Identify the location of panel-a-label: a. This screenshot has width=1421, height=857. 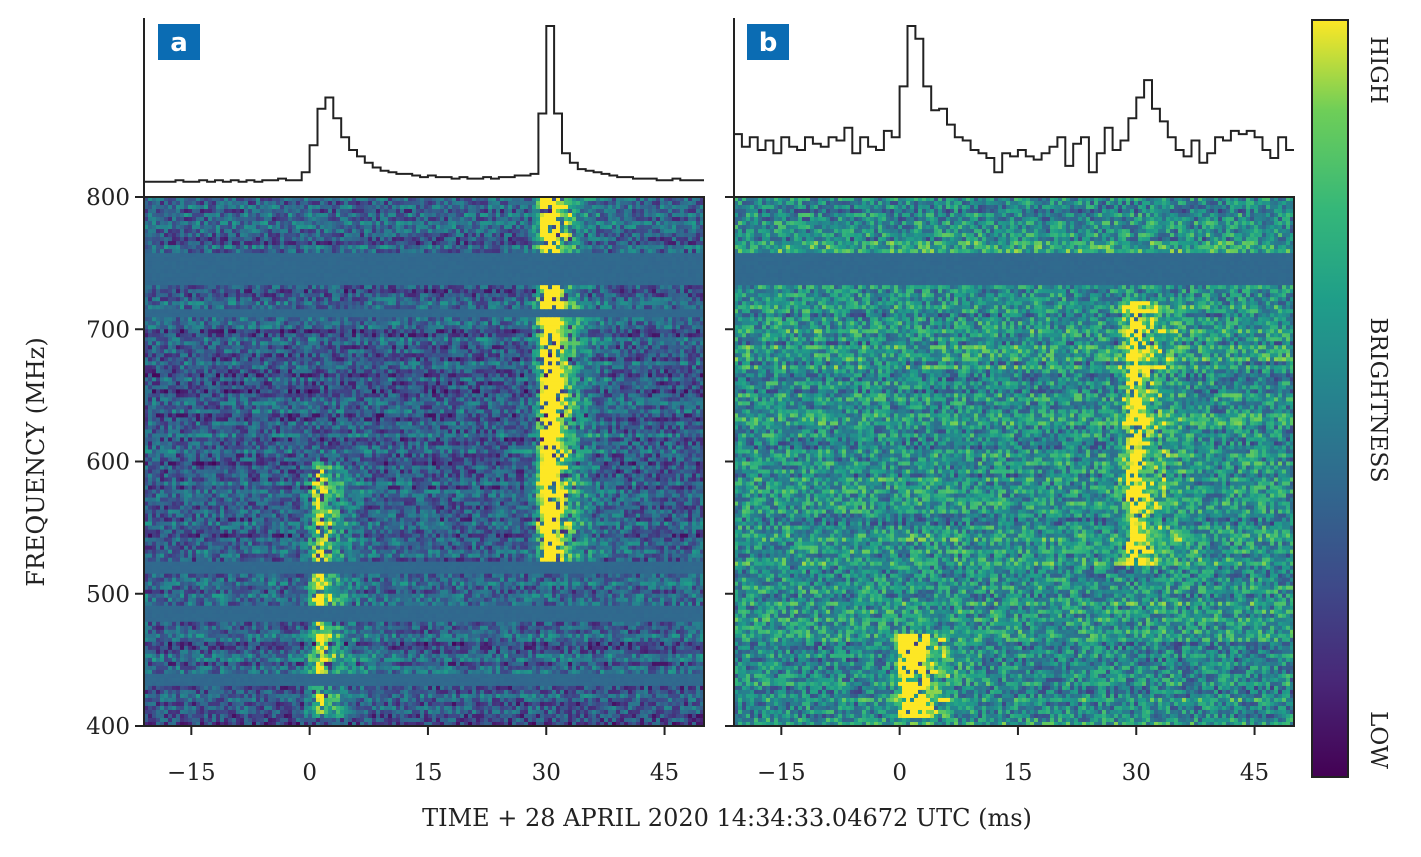
(179, 43).